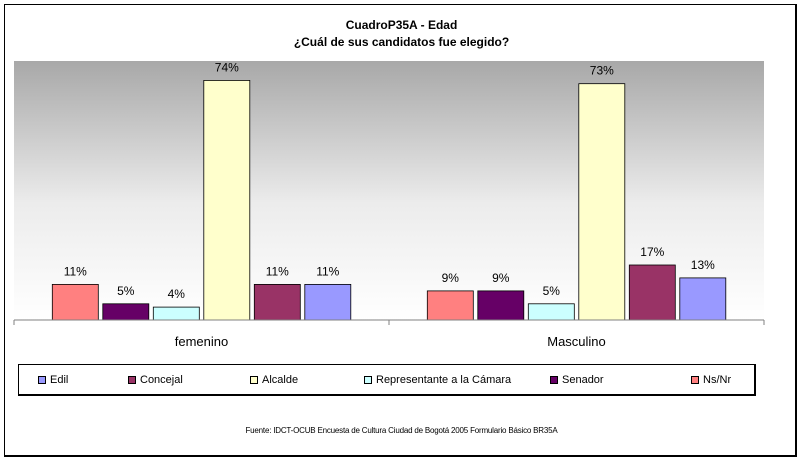  I want to click on bar-ns-nr-masculino, so click(450, 305).